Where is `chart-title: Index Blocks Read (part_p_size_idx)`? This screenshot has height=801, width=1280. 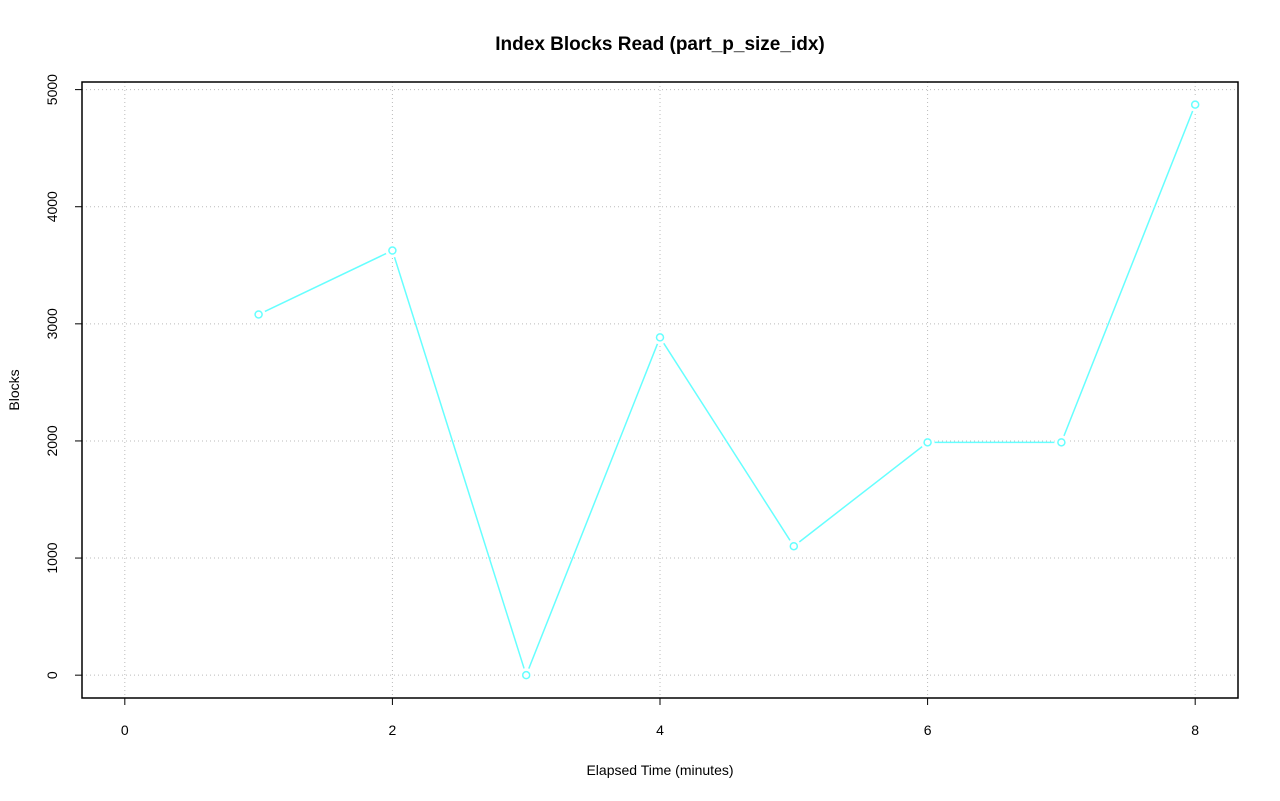 chart-title: Index Blocks Read (part_p_size_idx) is located at coordinates (659, 44).